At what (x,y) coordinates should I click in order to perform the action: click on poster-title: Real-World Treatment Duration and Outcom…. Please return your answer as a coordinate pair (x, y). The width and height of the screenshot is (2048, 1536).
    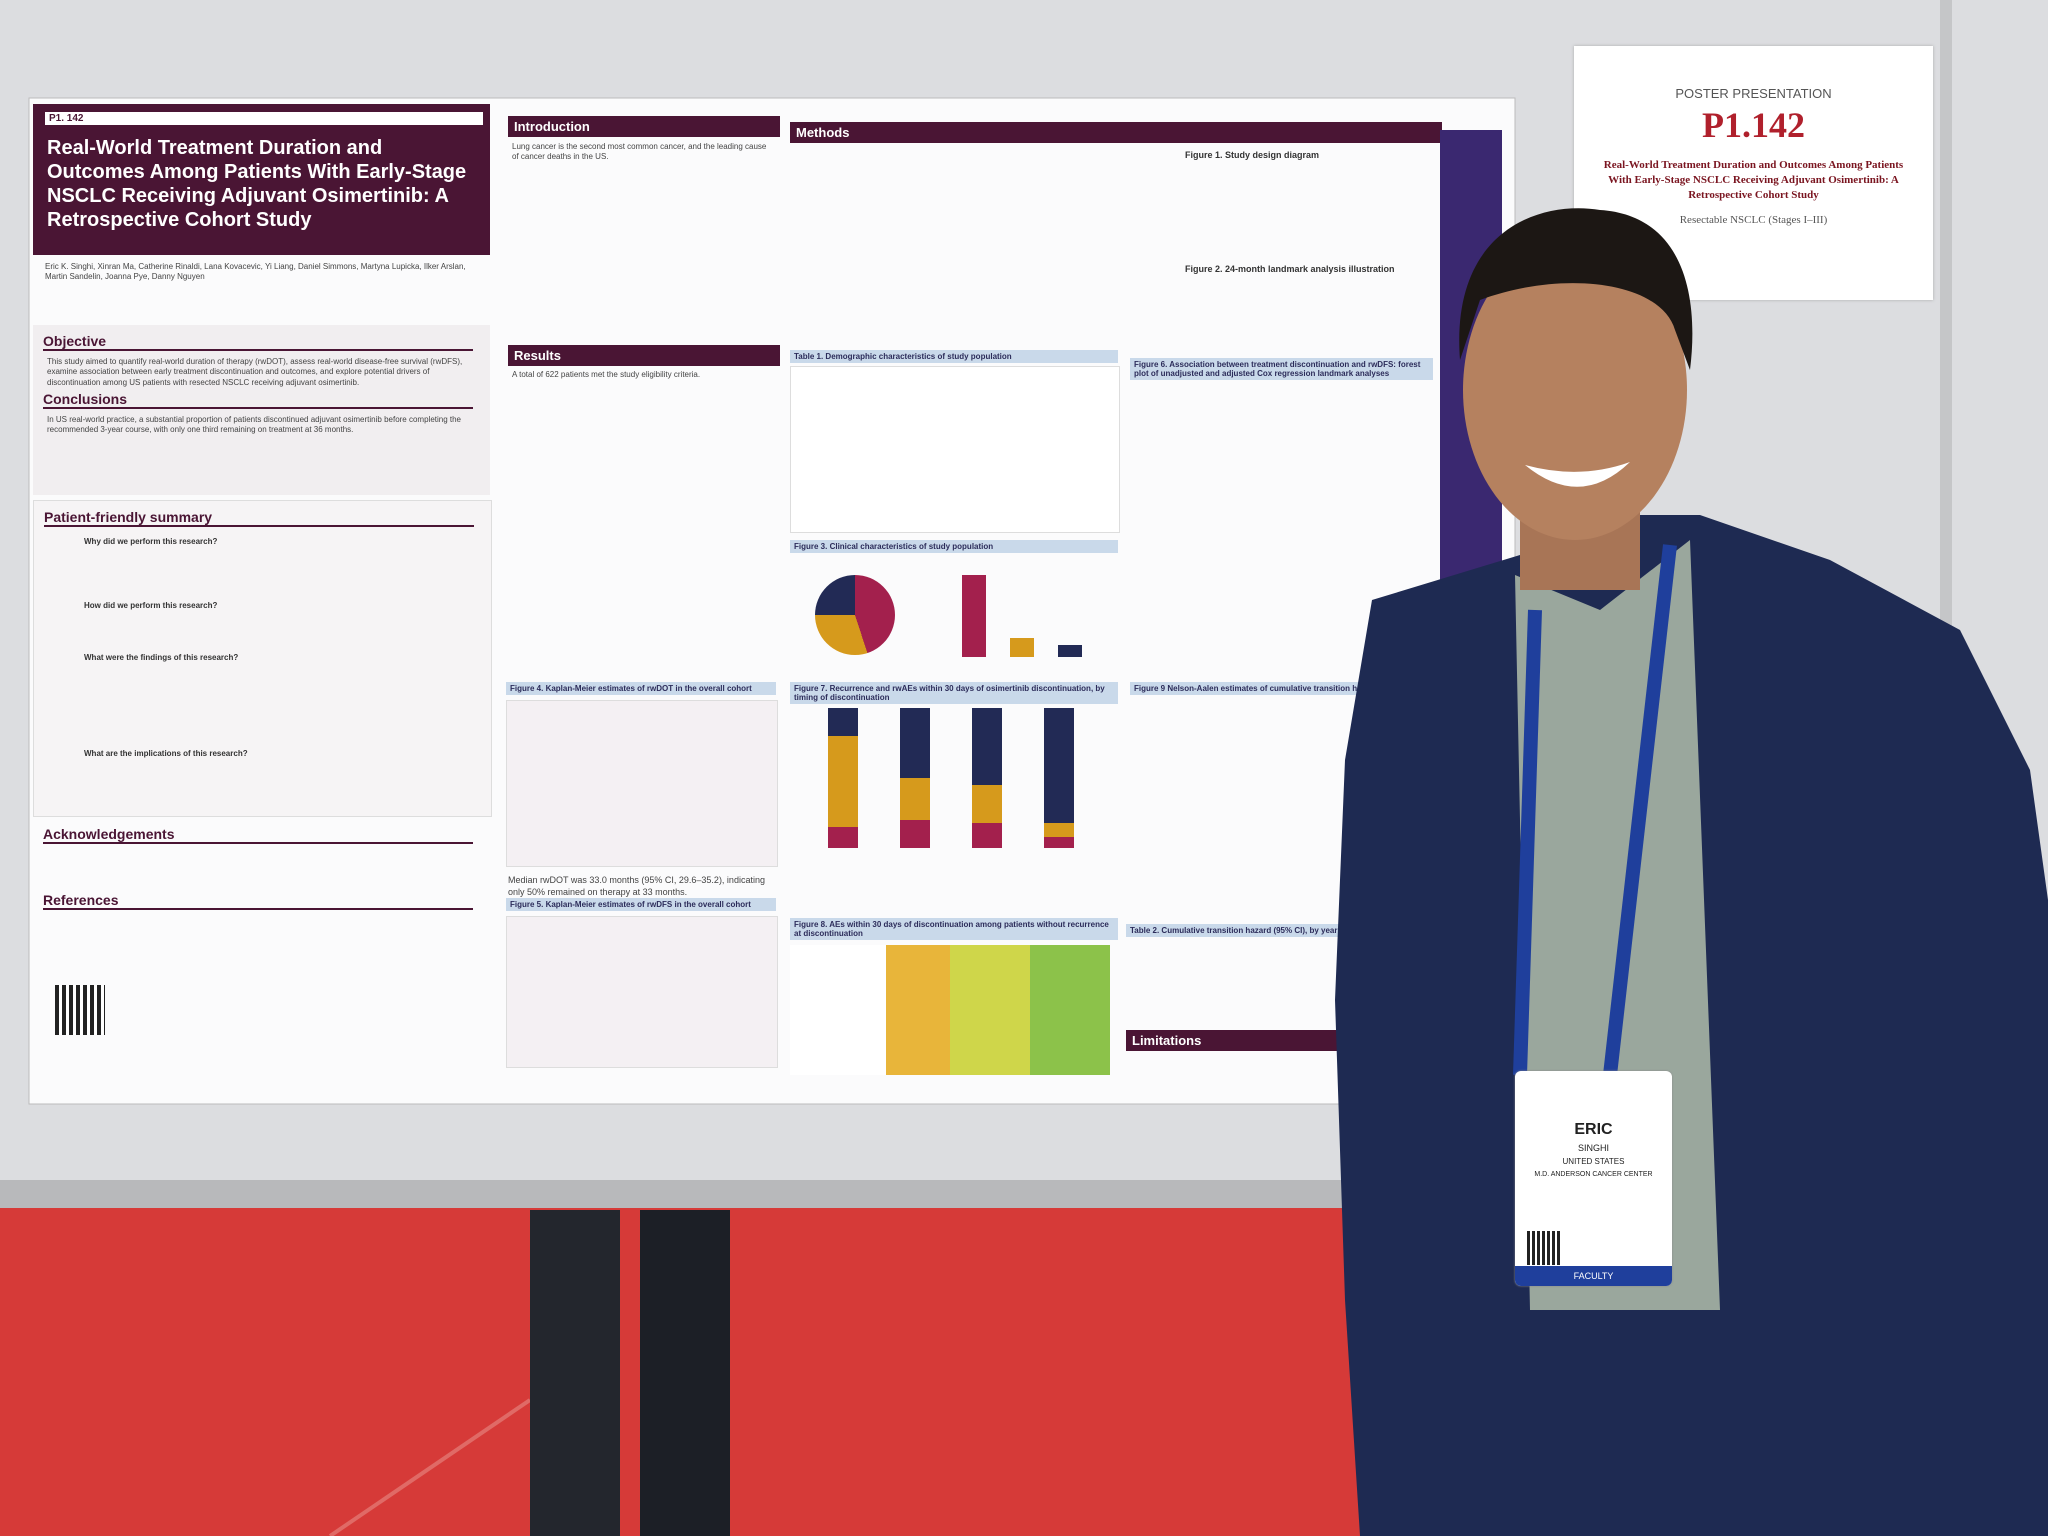
    Looking at the image, I should click on (257, 184).